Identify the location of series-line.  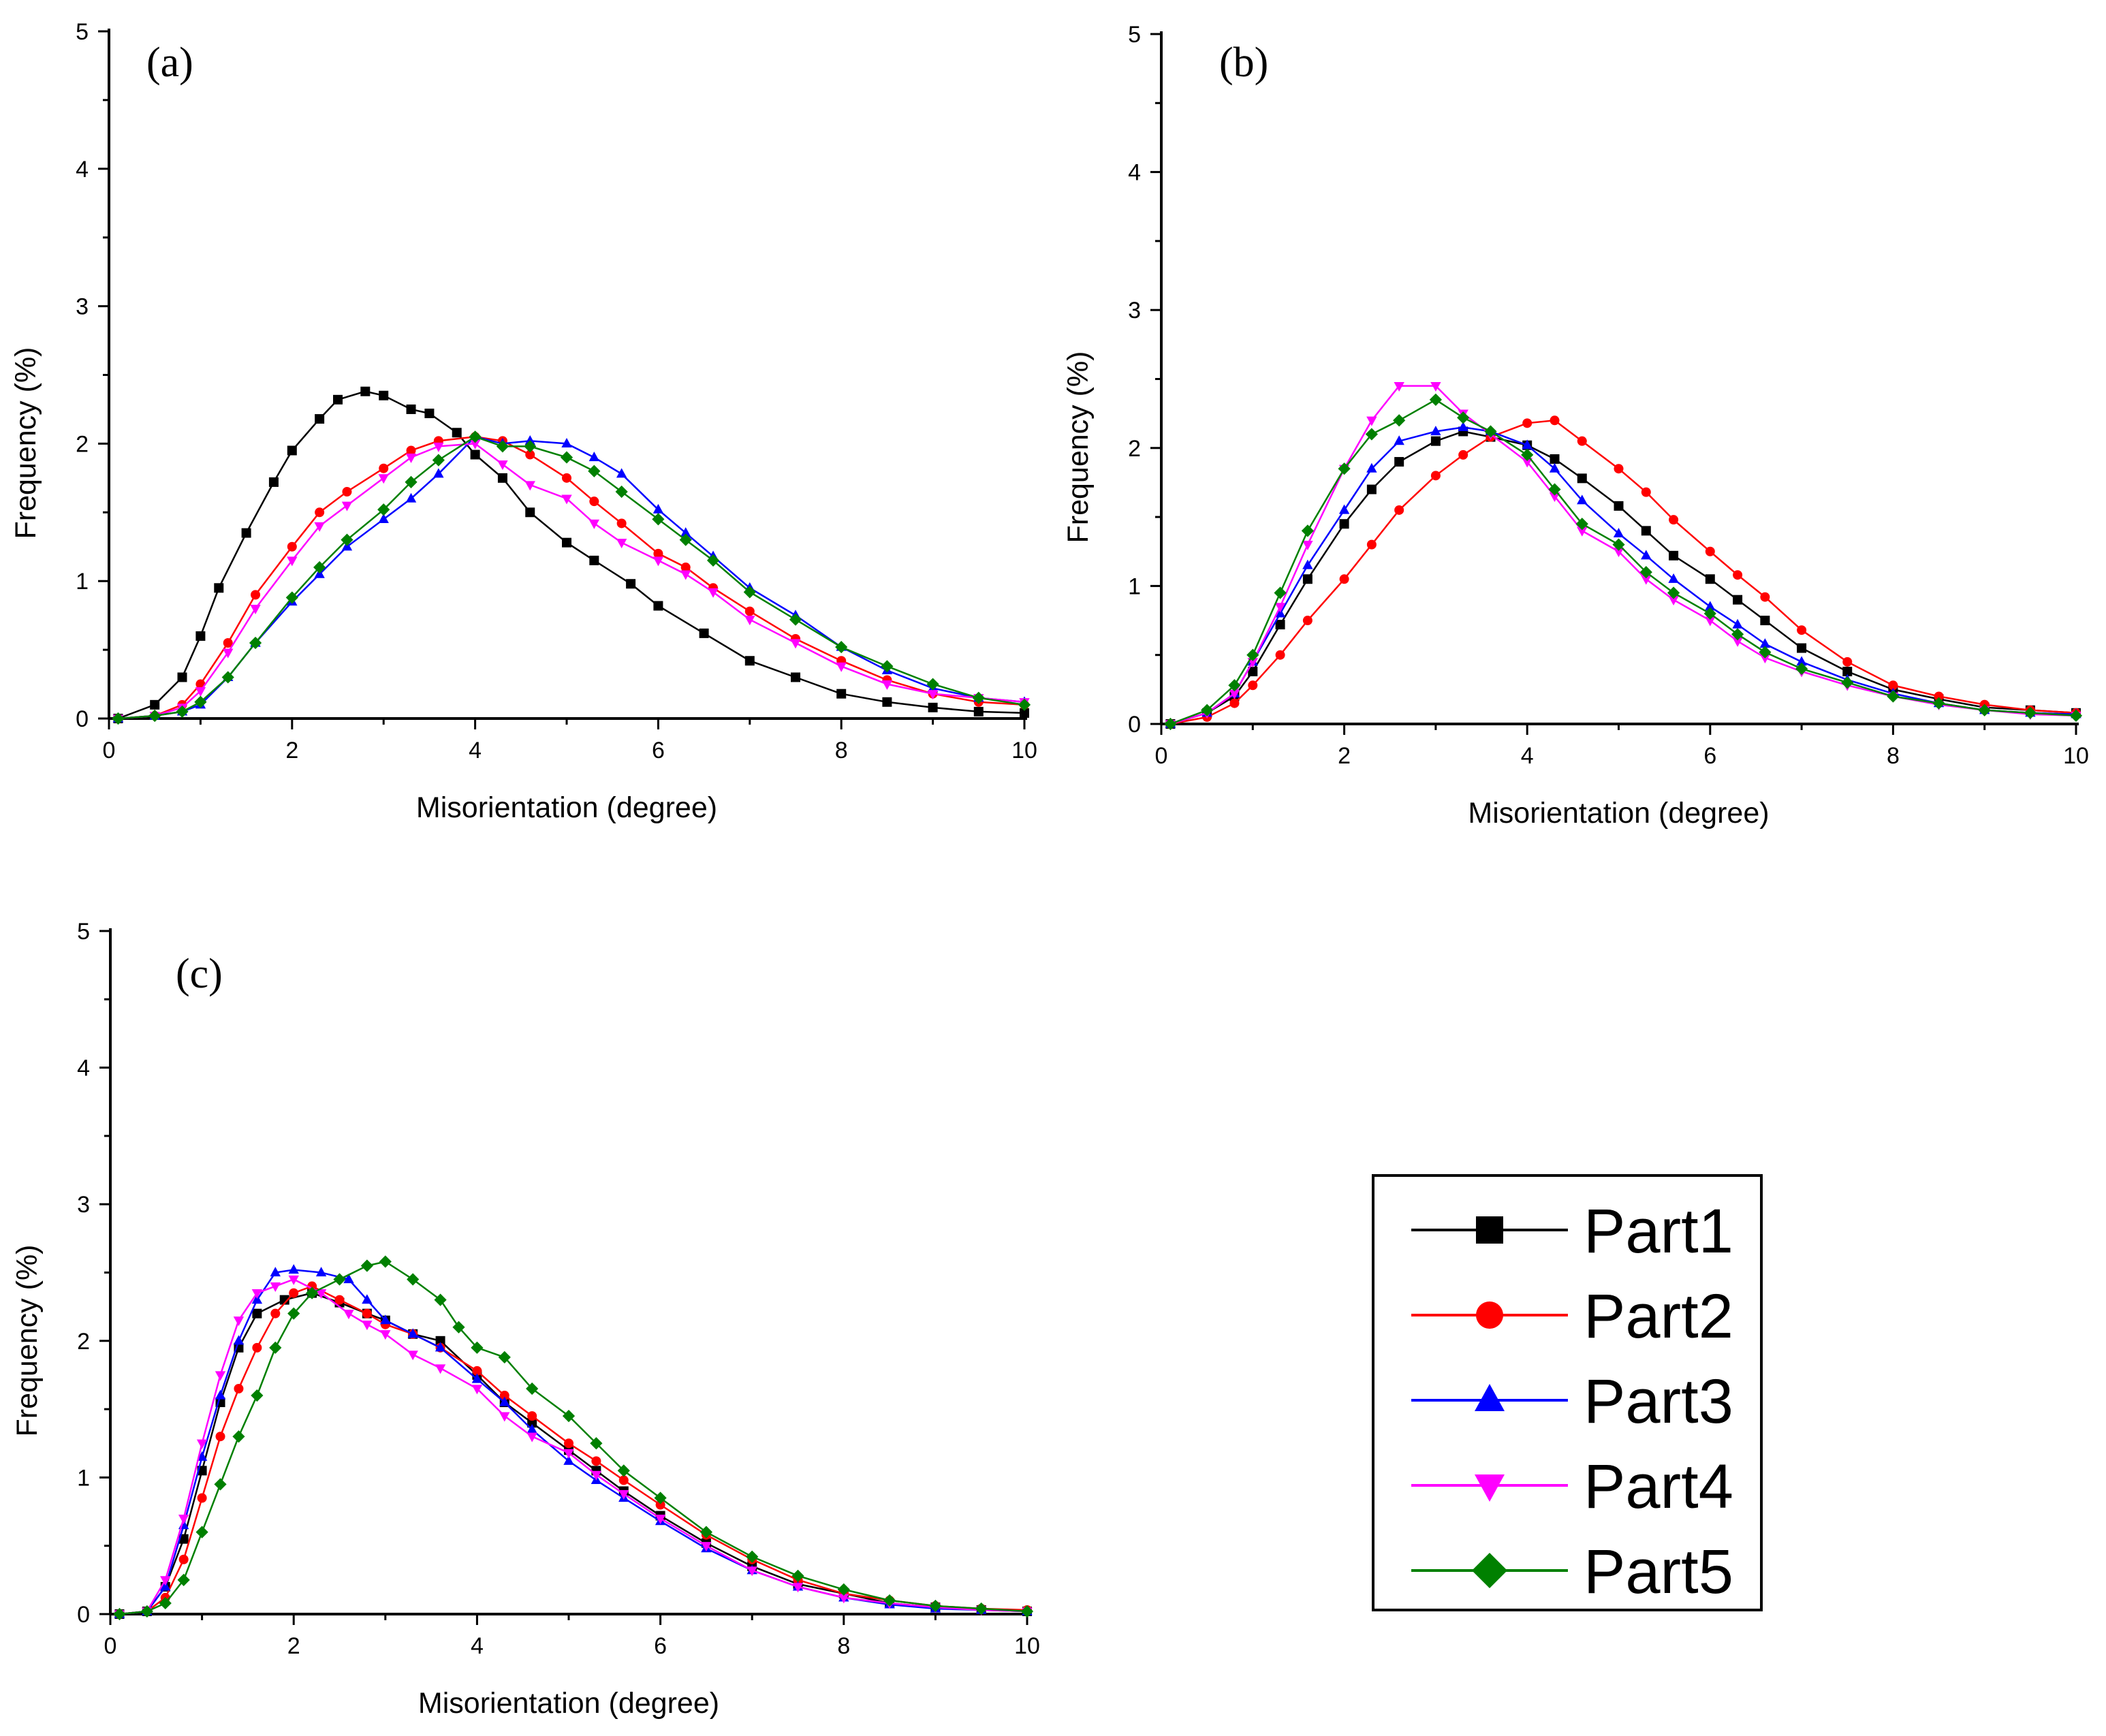
(573, 1442).